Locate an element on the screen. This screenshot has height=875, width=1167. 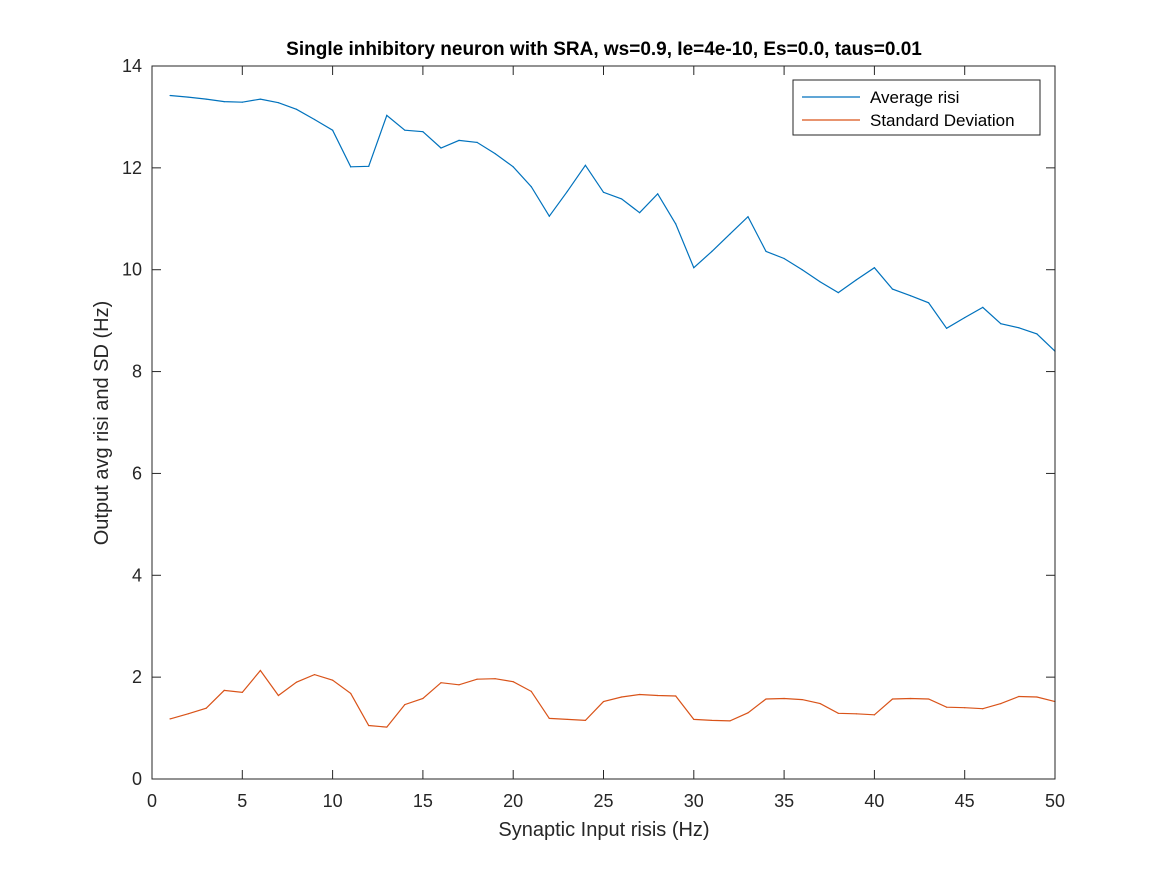
y-tick-label: 2 is located at coordinates (137, 677).